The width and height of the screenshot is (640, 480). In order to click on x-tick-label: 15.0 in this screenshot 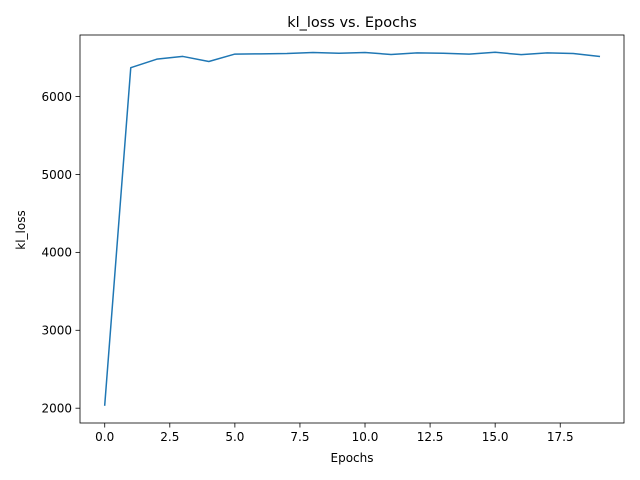, I will do `click(495, 437)`.